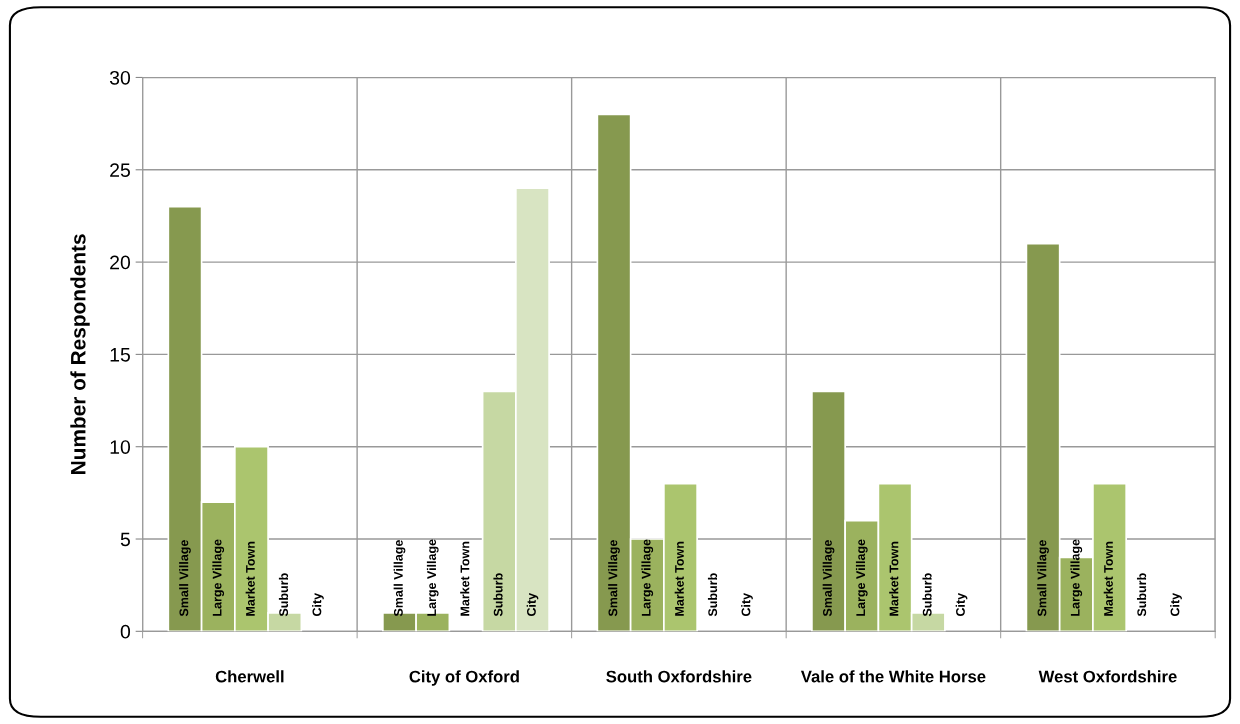 The width and height of the screenshot is (1240, 724). I want to click on y-tick-label: 0, so click(125, 631).